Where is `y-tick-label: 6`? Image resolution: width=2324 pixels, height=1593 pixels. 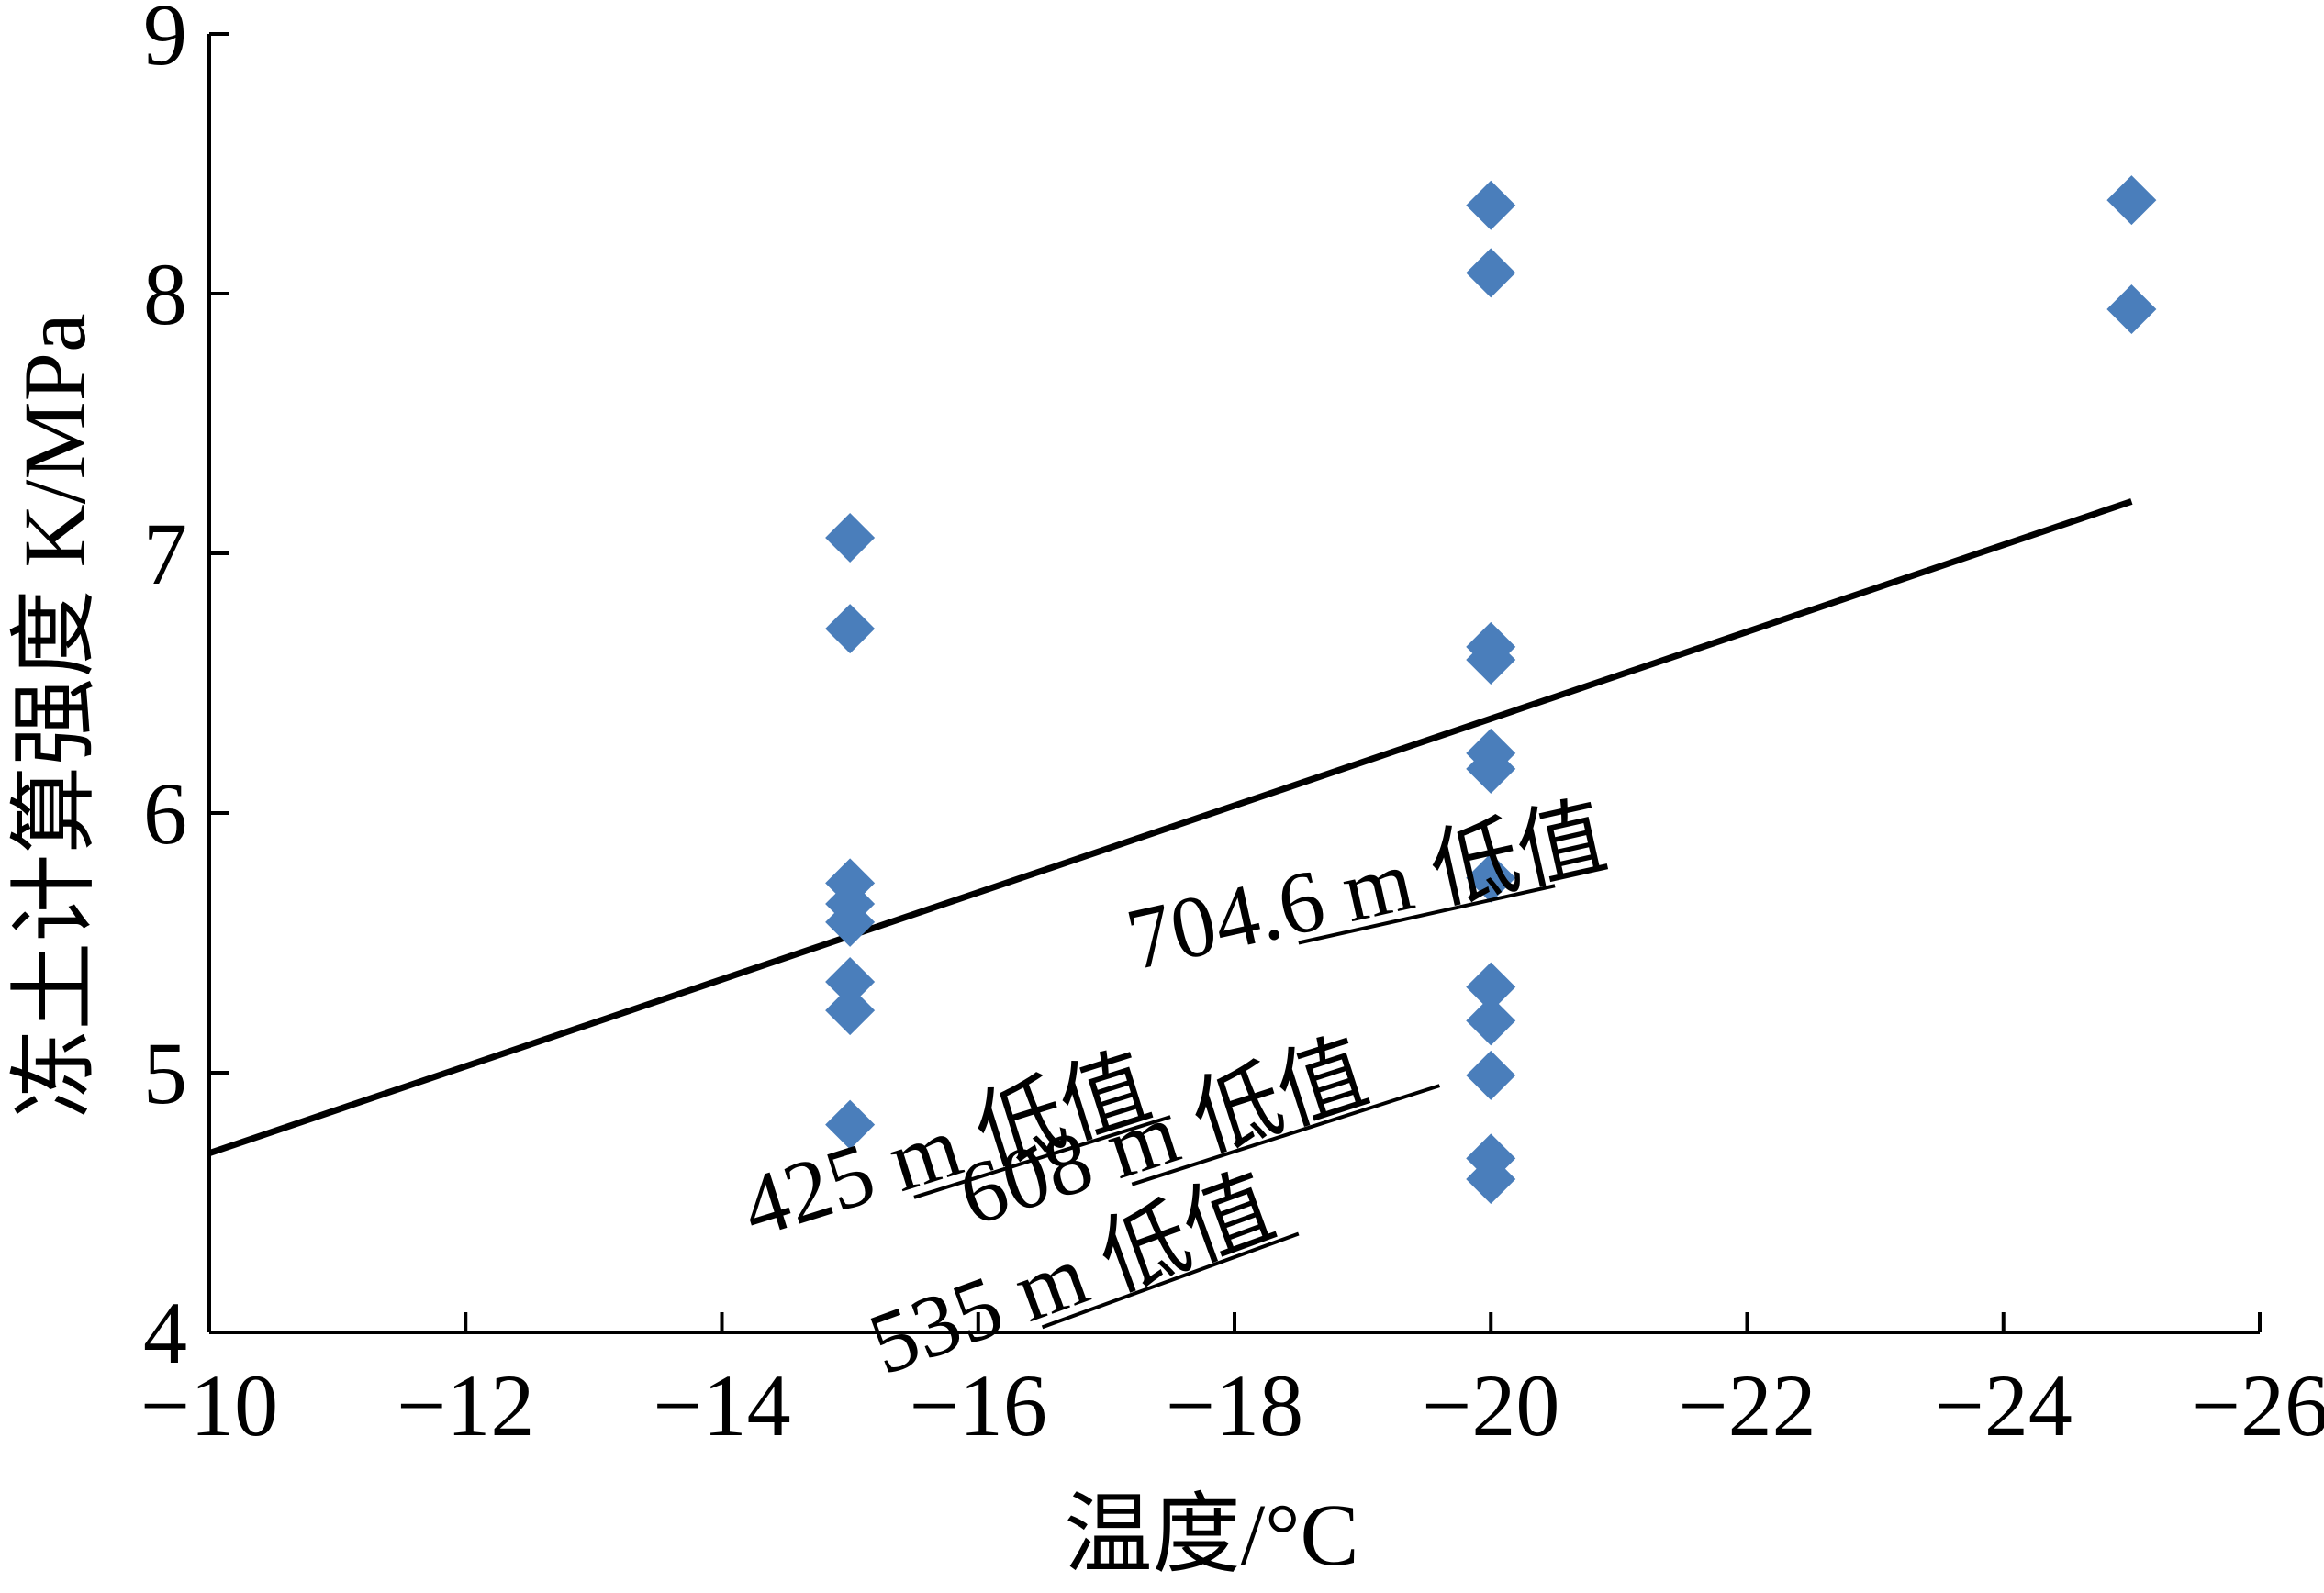
y-tick-label: 6 is located at coordinates (165, 814).